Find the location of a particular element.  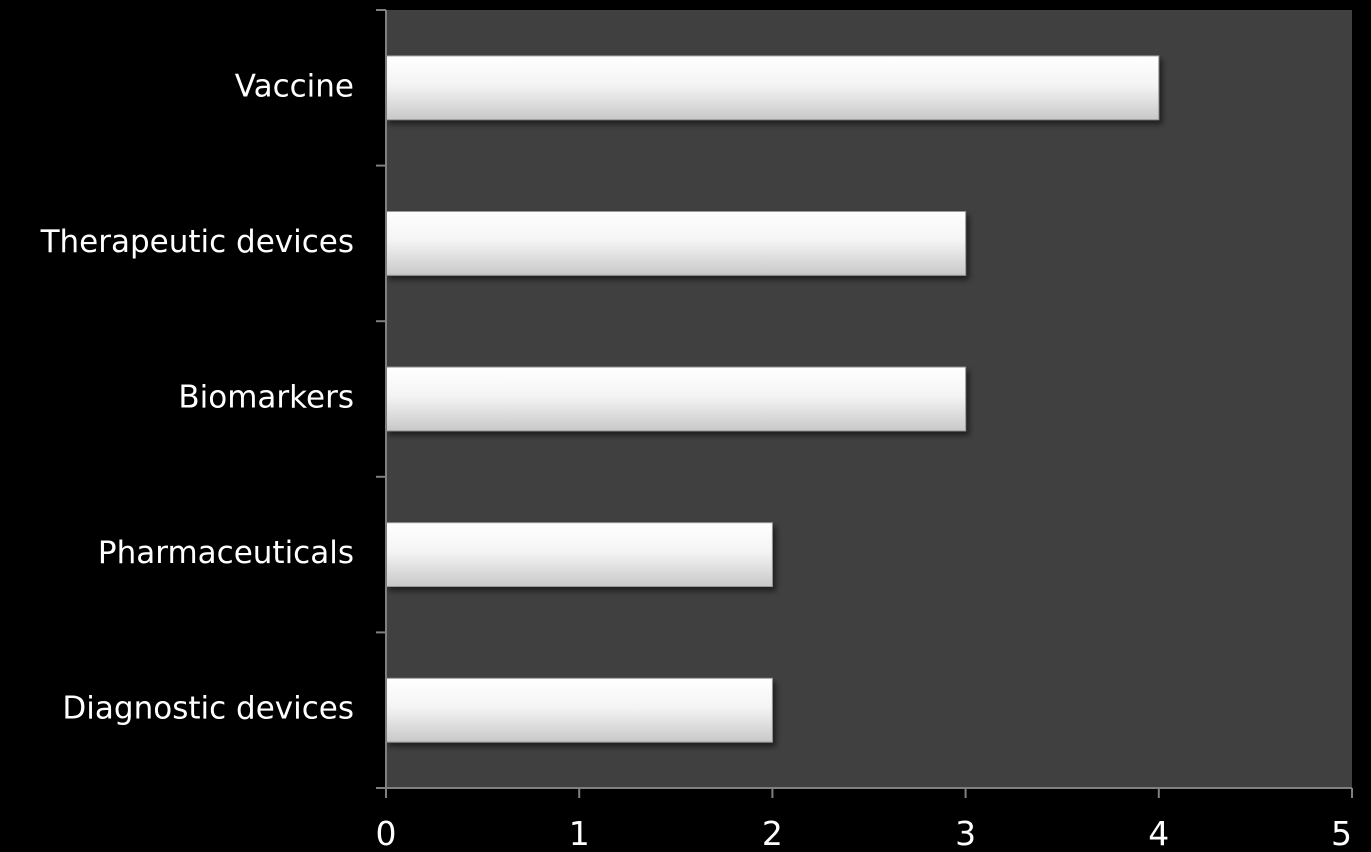

x-tick-label: 2 is located at coordinates (772, 833).